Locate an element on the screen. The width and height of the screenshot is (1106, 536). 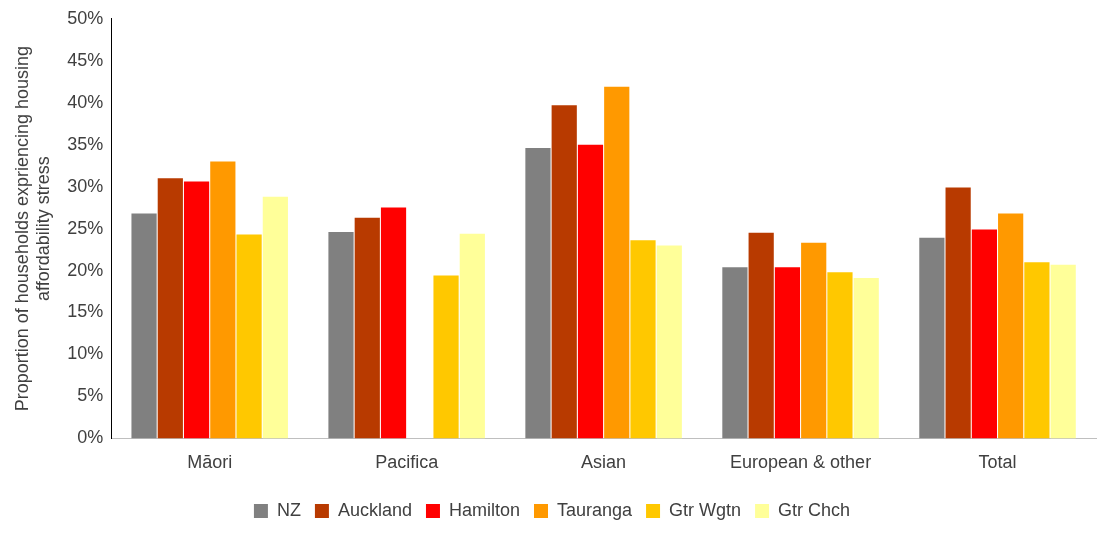
y-axis-title: Proportion of households expriencing housing affordability stress is located at coordinates (32, 228).